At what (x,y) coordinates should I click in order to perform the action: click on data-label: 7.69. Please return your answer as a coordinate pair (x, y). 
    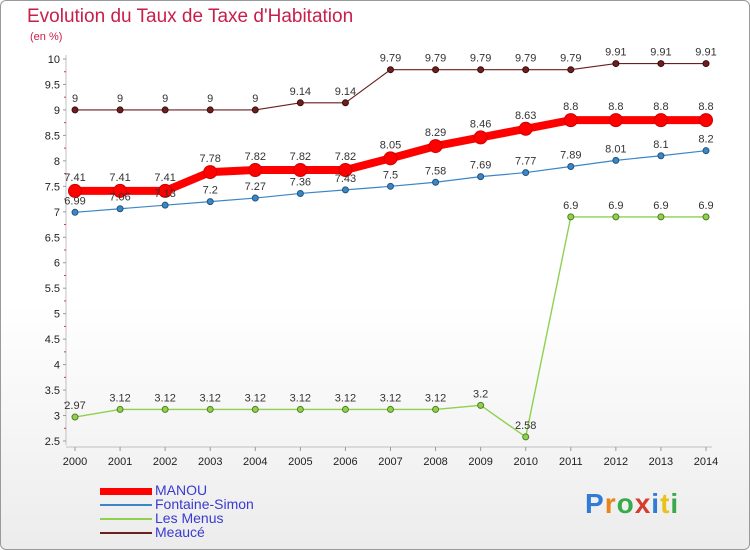
    Looking at the image, I should click on (480, 166).